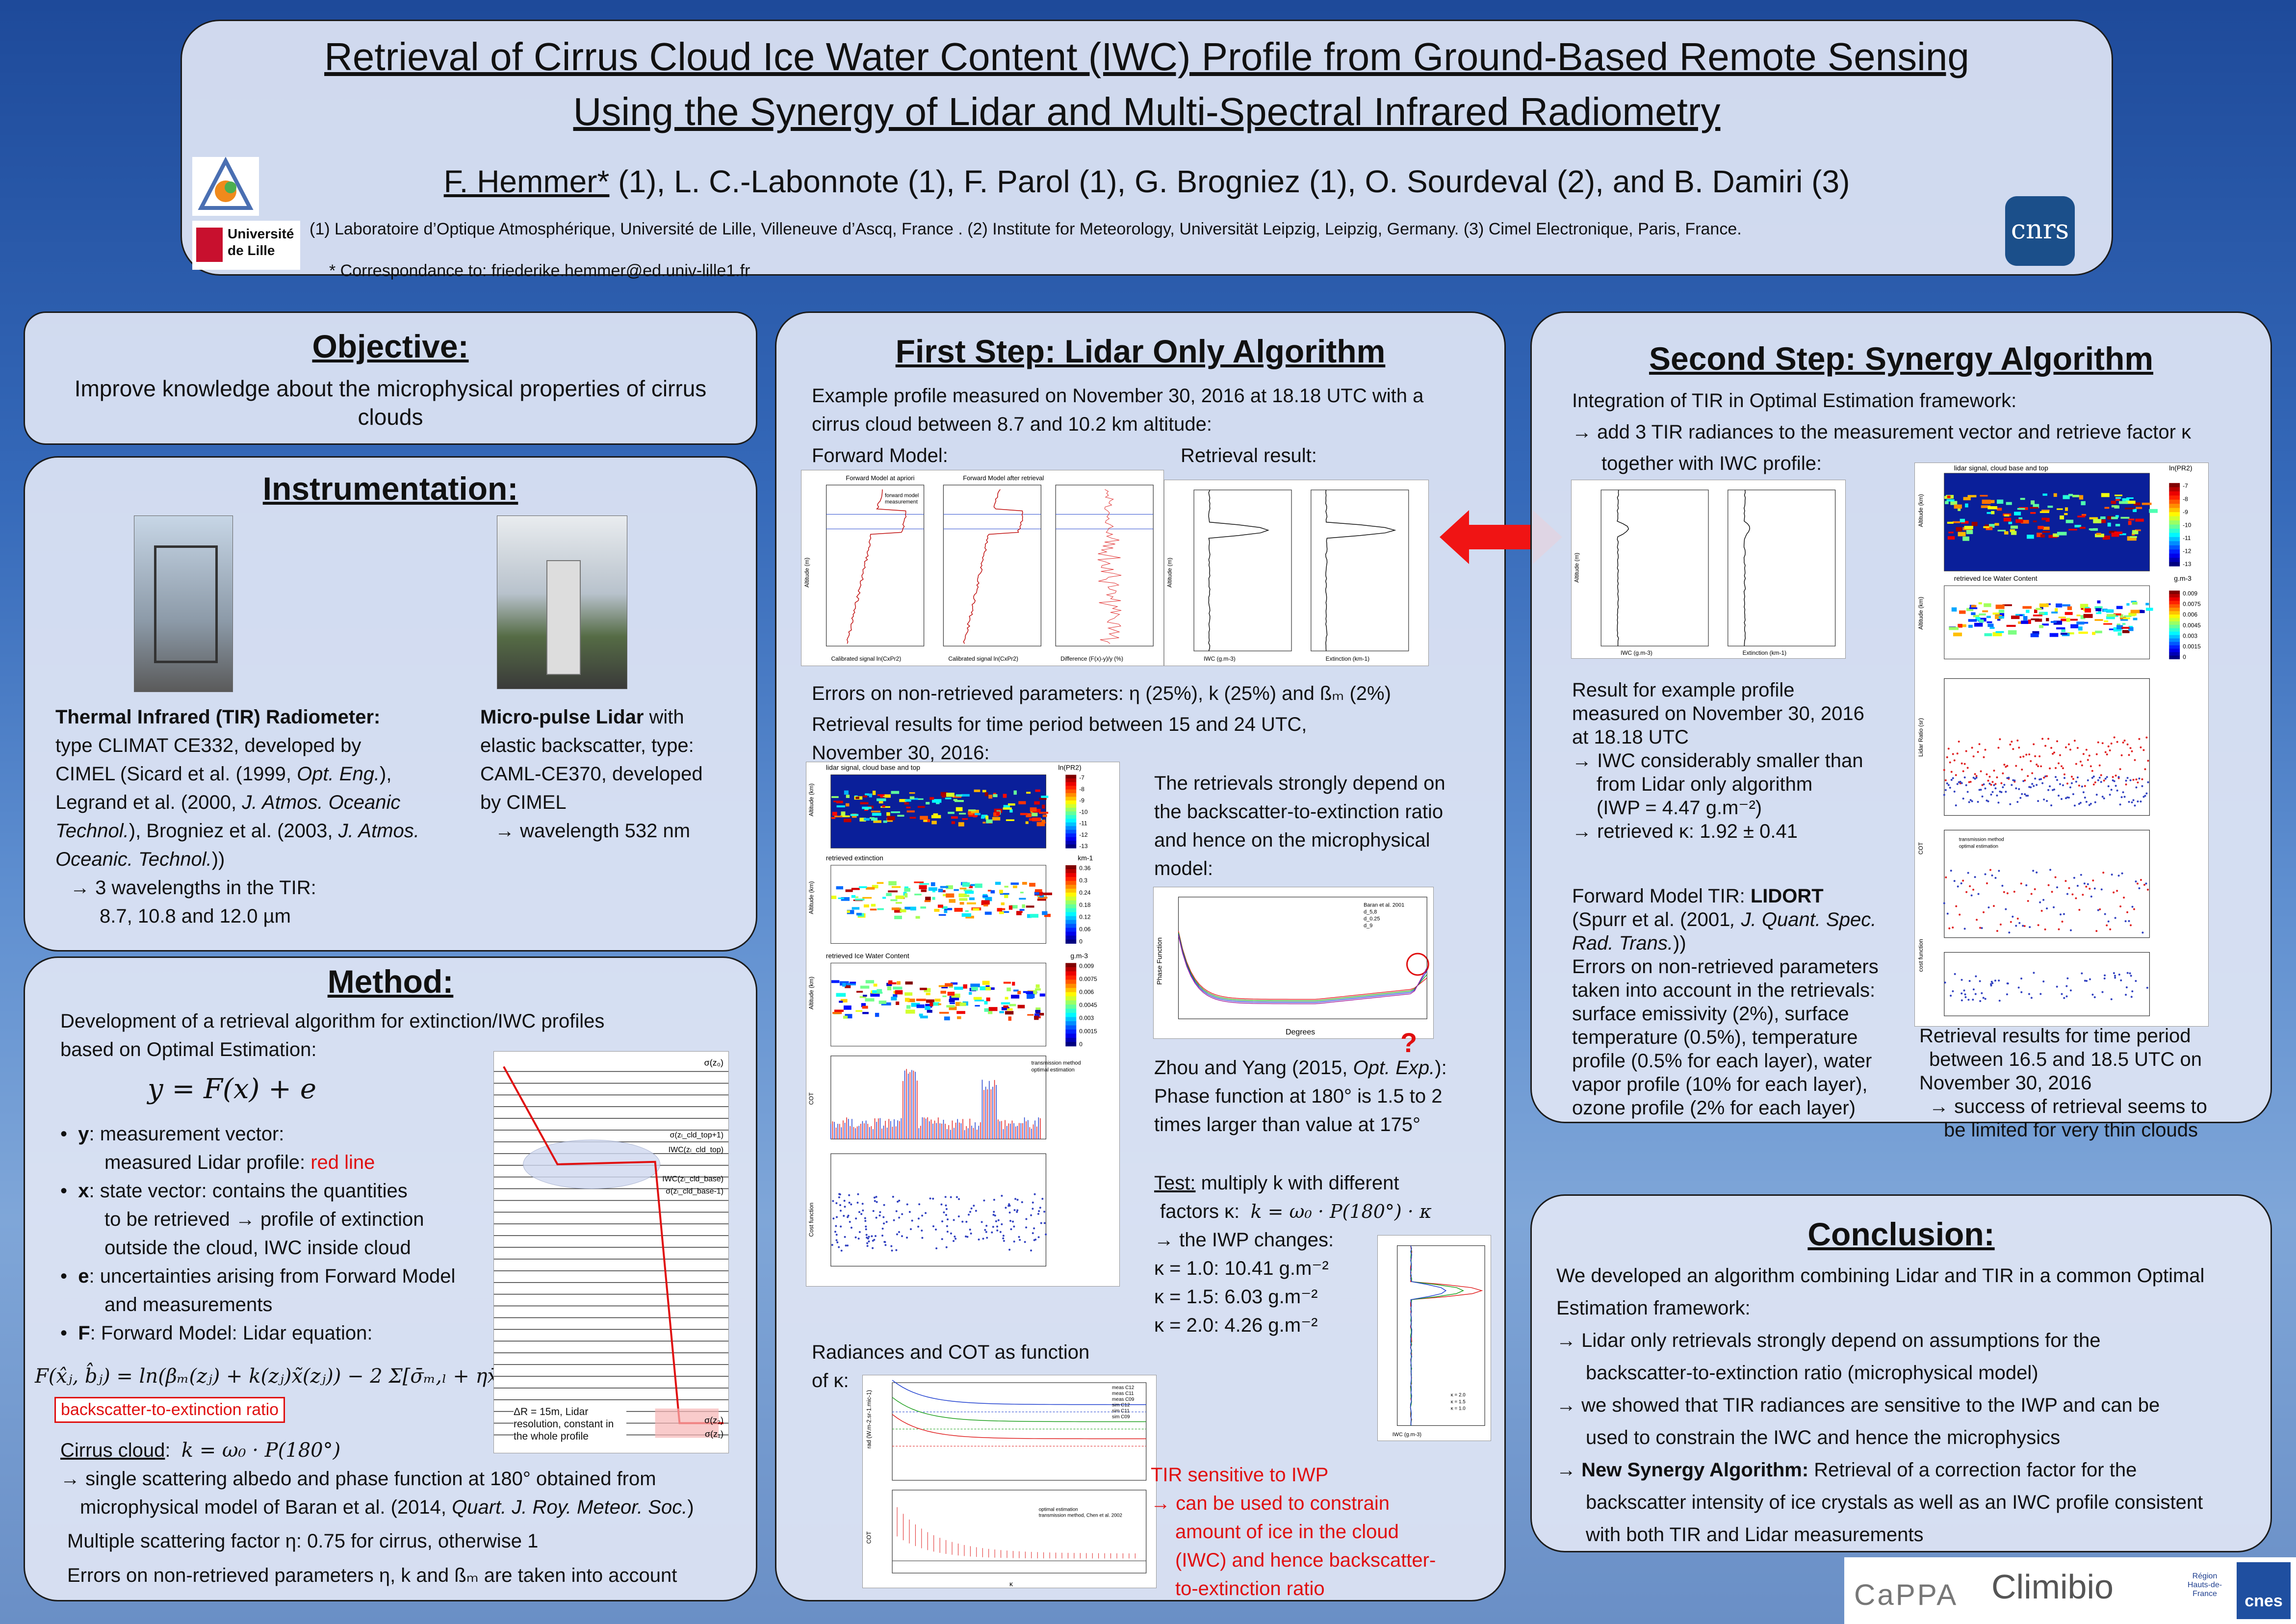 The image size is (2296, 1624). I want to click on ts-leg-oe: optimal estimation, so click(1054, 1070).